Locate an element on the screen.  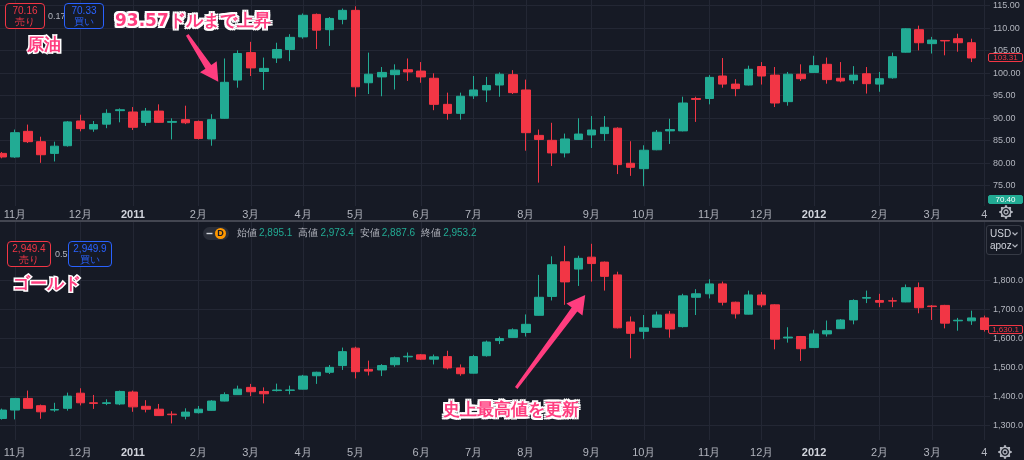
y-tick-label: 1,800.0 is located at coordinates (1008, 280).